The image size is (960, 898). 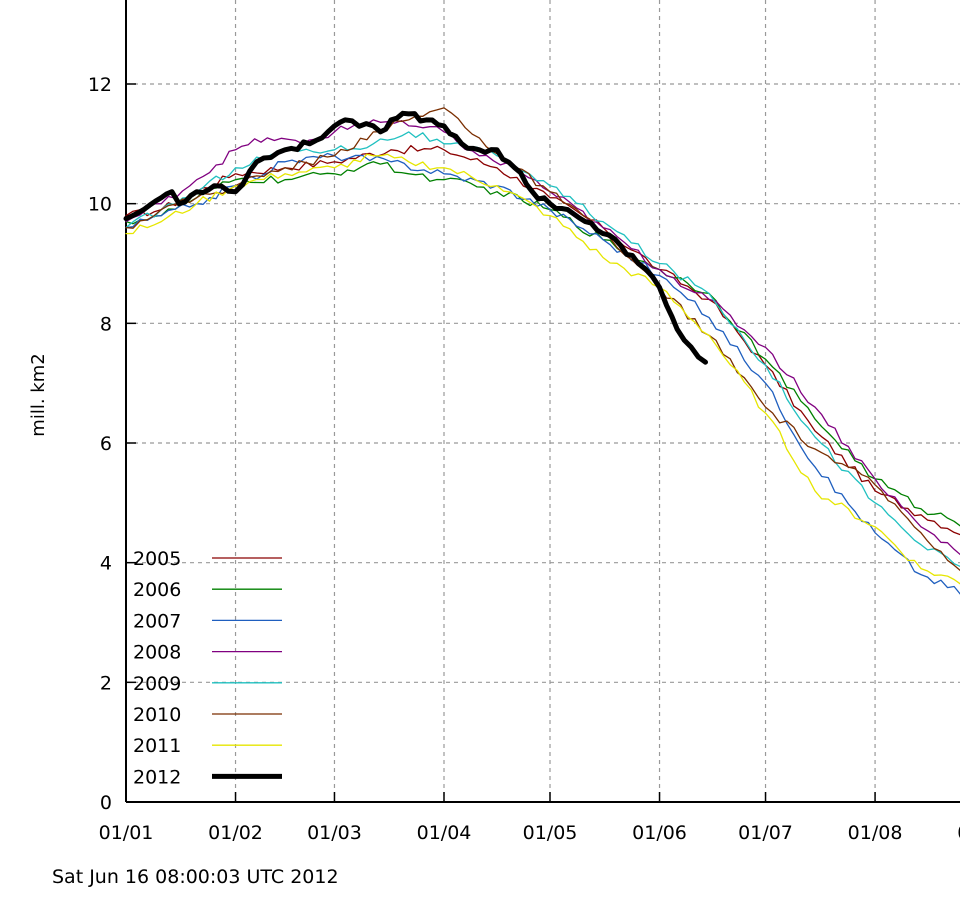 I want to click on x-tick-label: 01/03, so click(x=334, y=833).